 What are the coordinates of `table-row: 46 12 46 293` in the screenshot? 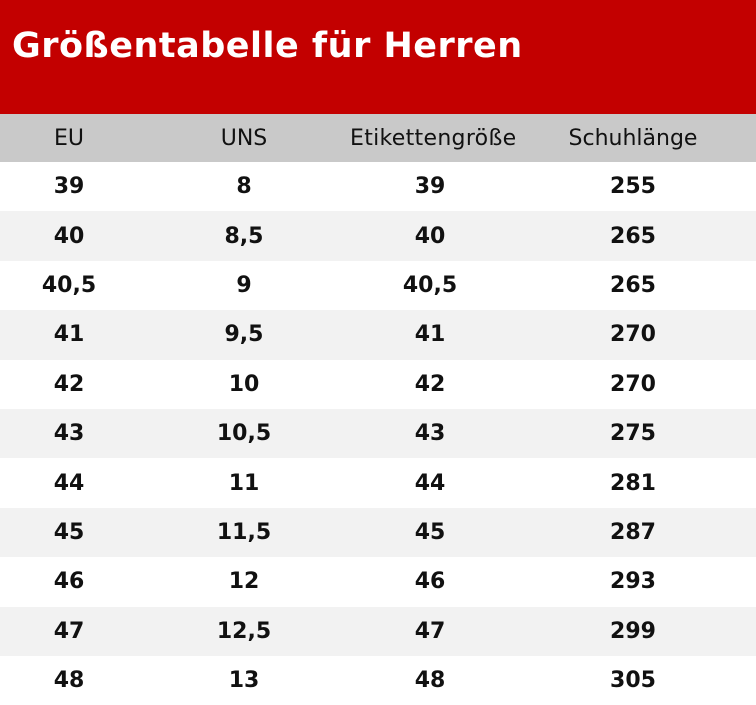 It's located at (378, 582).